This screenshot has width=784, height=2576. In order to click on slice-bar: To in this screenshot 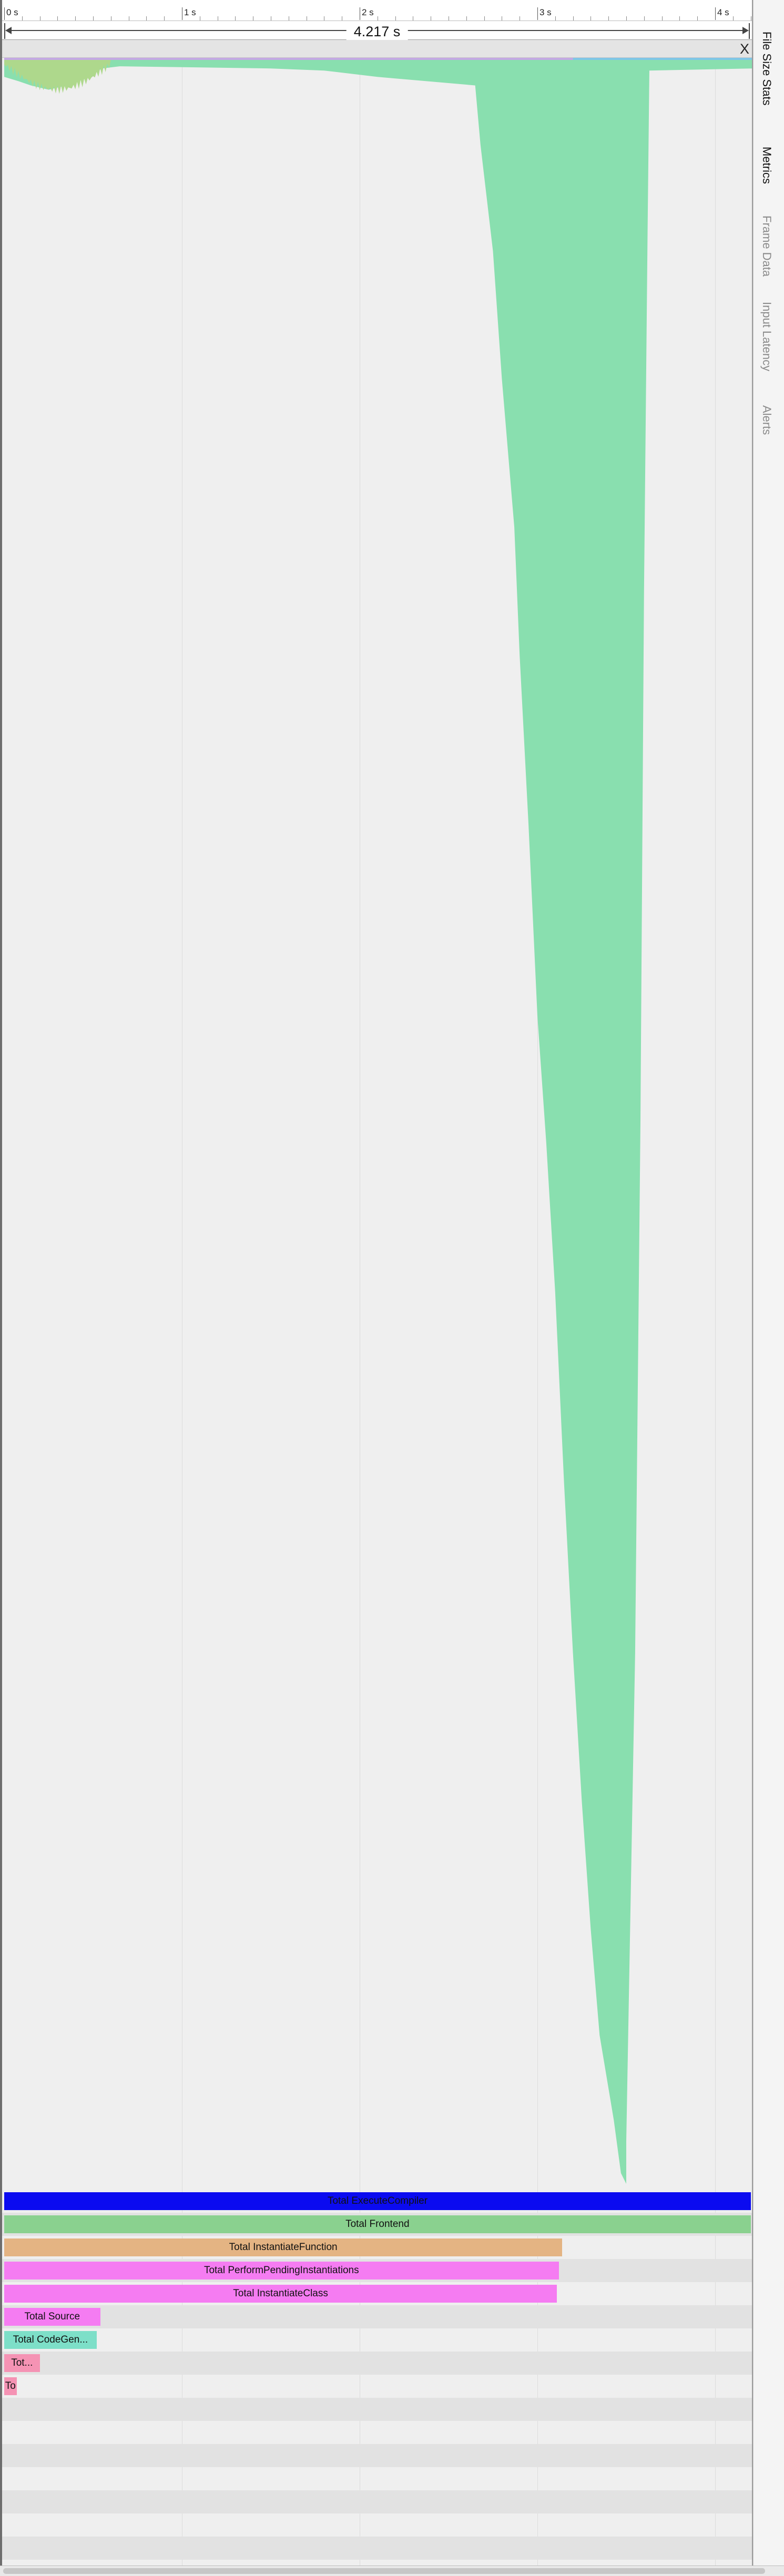, I will do `click(10, 2386)`.